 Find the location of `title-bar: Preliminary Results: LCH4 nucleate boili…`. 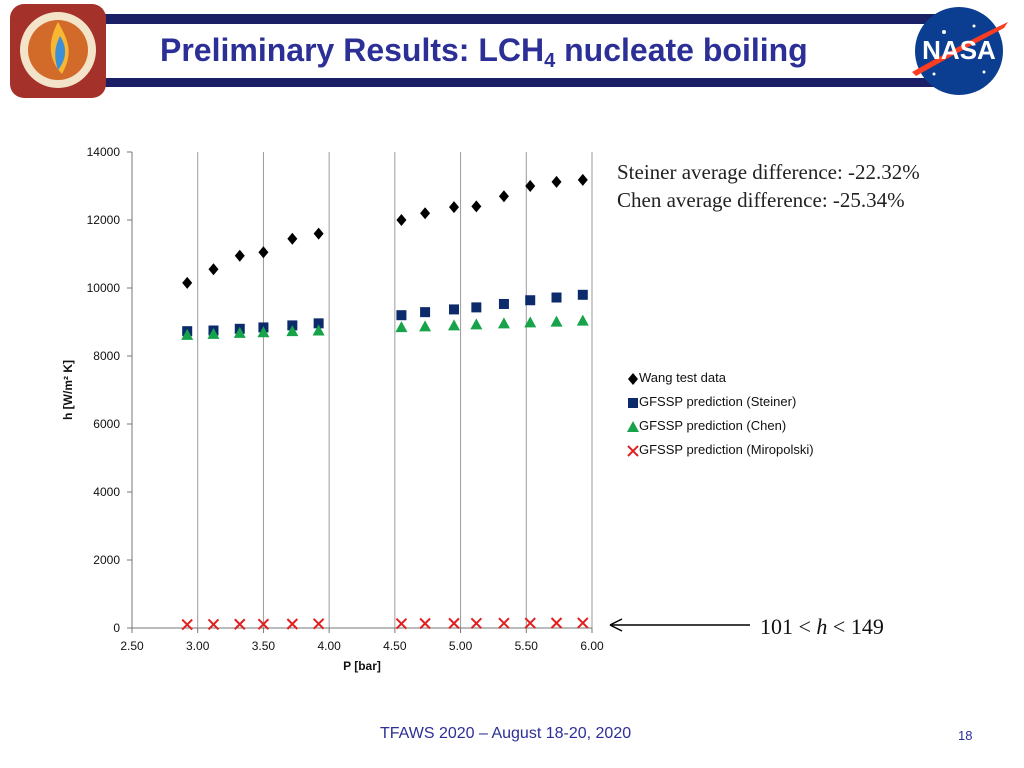

title-bar: Preliminary Results: LCH4 nucleate boili… is located at coordinates (512, 50).